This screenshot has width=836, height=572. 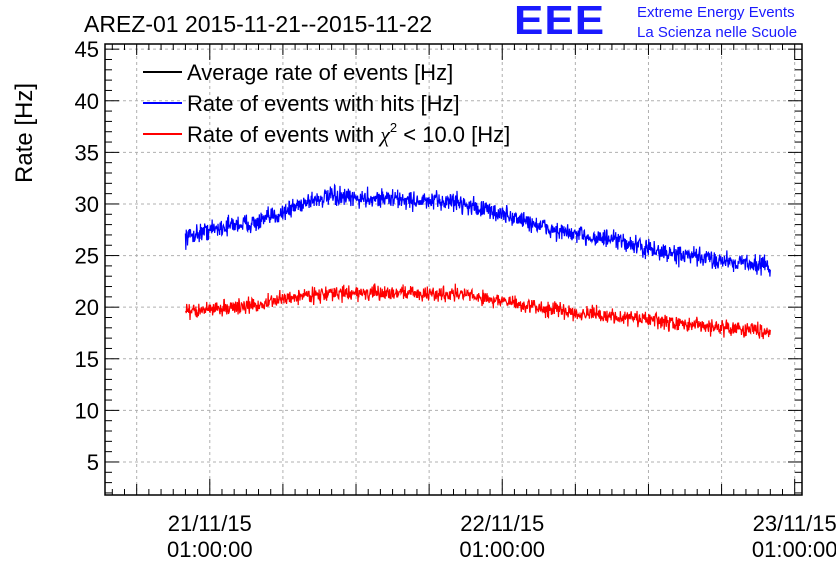 I want to click on y-tick-label: 45, so click(x=87, y=49).